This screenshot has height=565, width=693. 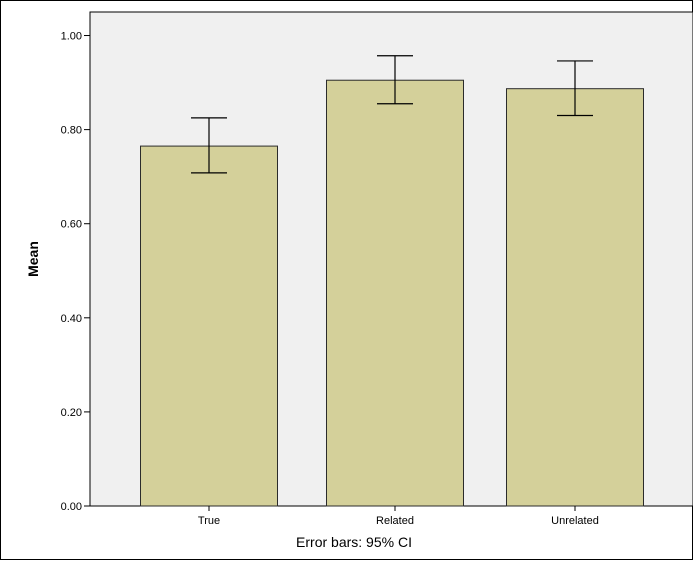 I want to click on y-axis: 0.00 0.20 0.40 0.60 0.80 1.00, so click(x=75, y=272).